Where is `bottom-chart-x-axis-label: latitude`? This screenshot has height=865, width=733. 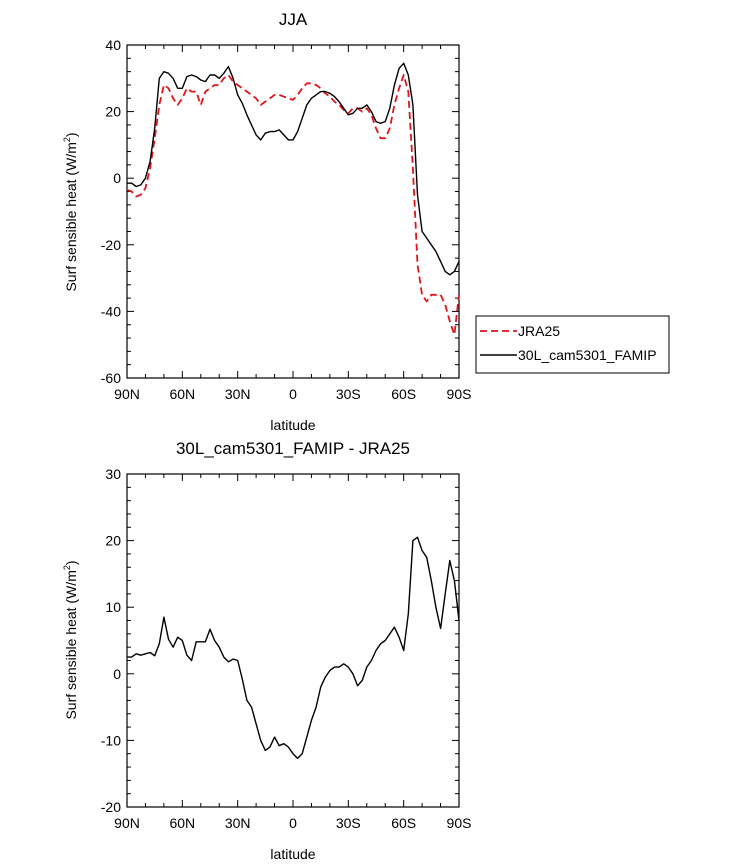
bottom-chart-x-axis-label: latitude is located at coordinates (292, 854).